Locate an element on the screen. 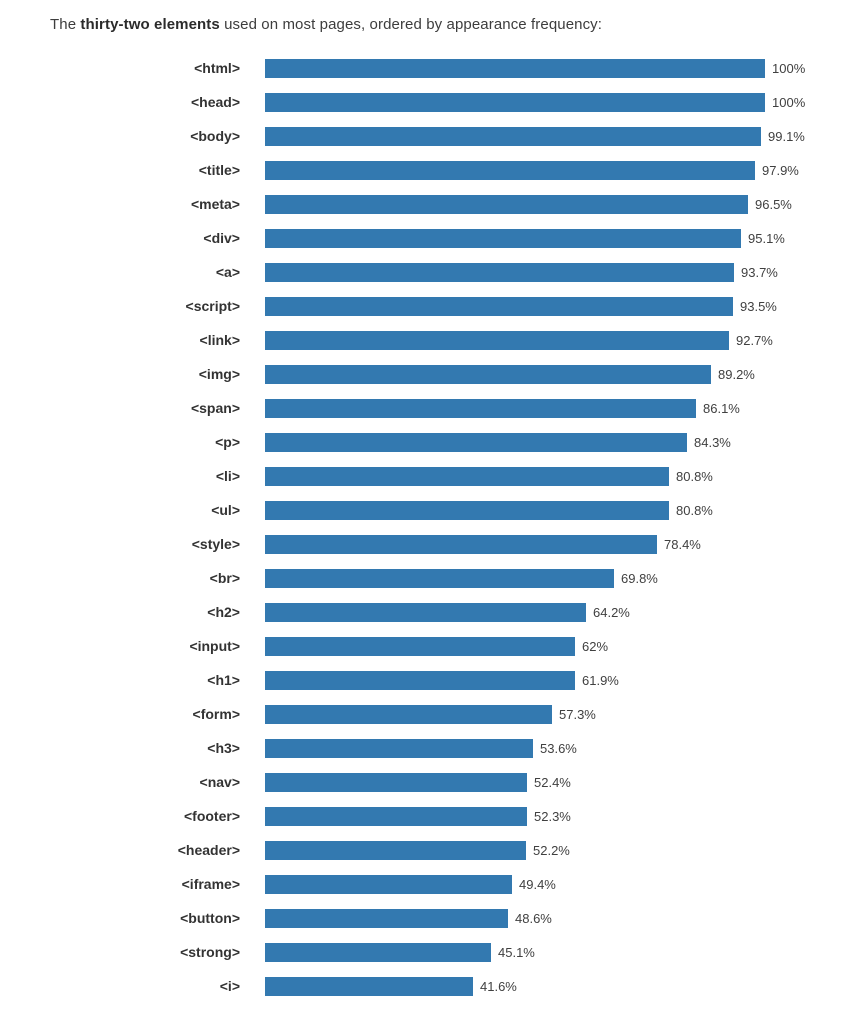 The height and width of the screenshot is (1023, 868). value-label: 41.6% is located at coordinates (498, 986).